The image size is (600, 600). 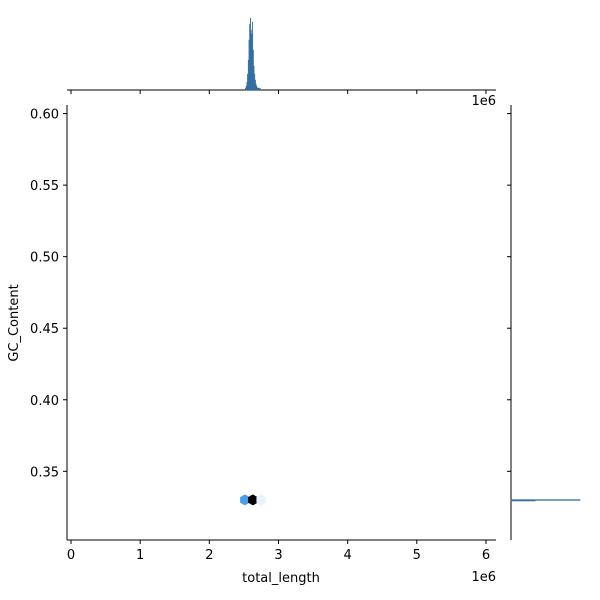 I want to click on y-tick-label: 0.45, so click(x=44, y=329).